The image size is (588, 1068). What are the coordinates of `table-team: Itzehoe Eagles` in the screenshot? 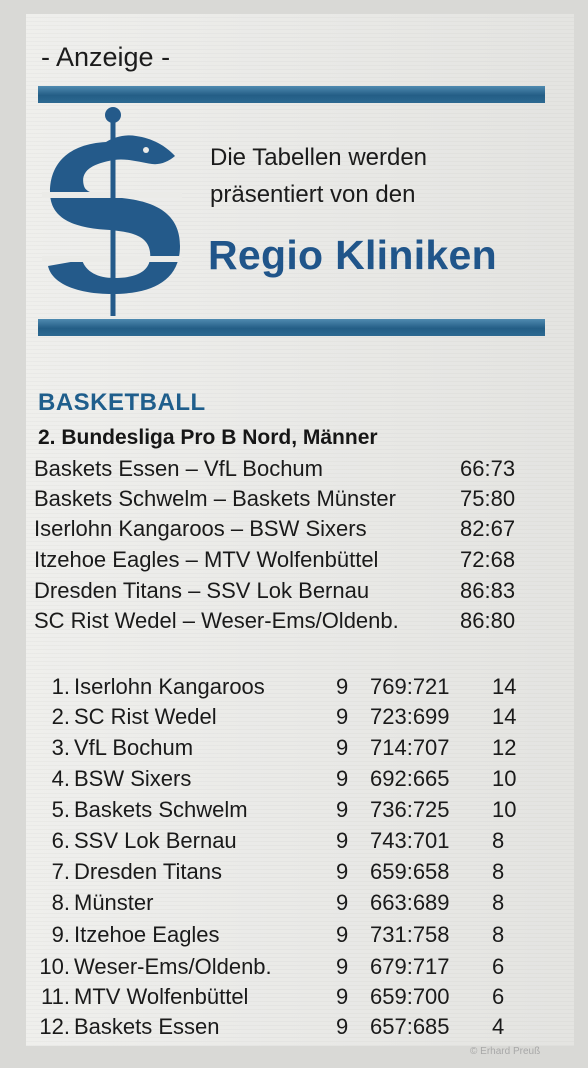 It's located at (147, 934).